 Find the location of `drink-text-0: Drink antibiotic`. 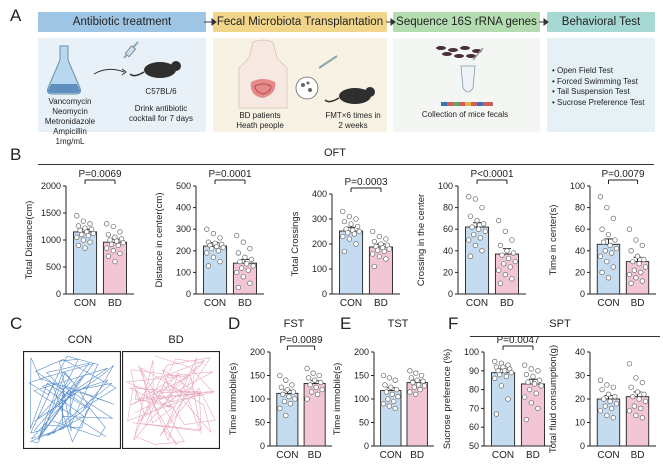

drink-text-0: Drink antibiotic is located at coordinates (161, 108).